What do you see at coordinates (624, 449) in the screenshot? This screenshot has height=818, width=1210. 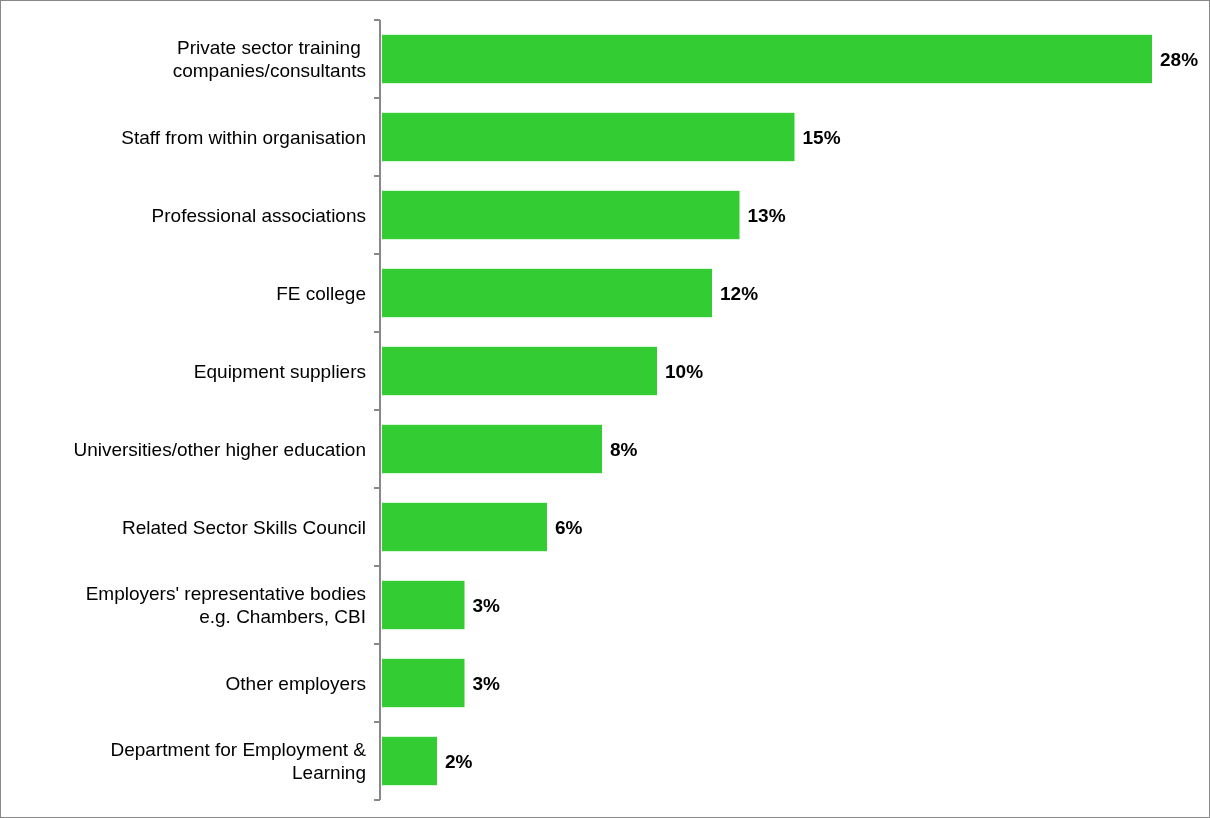 I see `data-label: 8%` at bounding box center [624, 449].